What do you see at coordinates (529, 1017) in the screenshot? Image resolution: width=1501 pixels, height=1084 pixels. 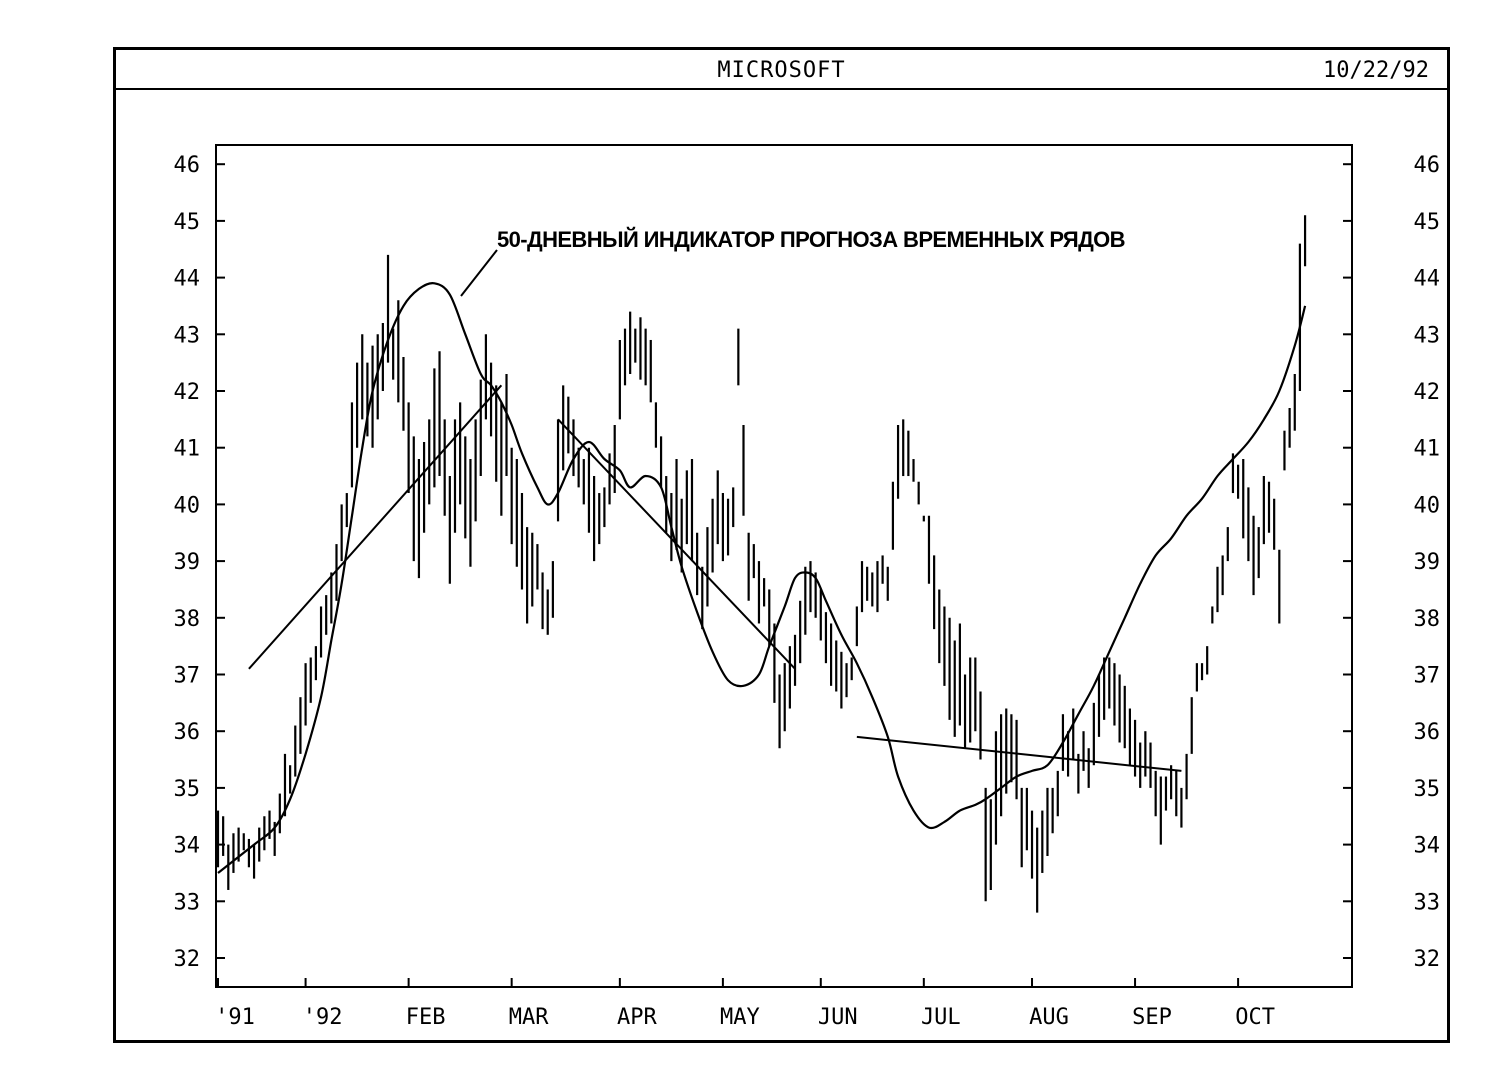 I see `x-tick-label: MAR` at bounding box center [529, 1017].